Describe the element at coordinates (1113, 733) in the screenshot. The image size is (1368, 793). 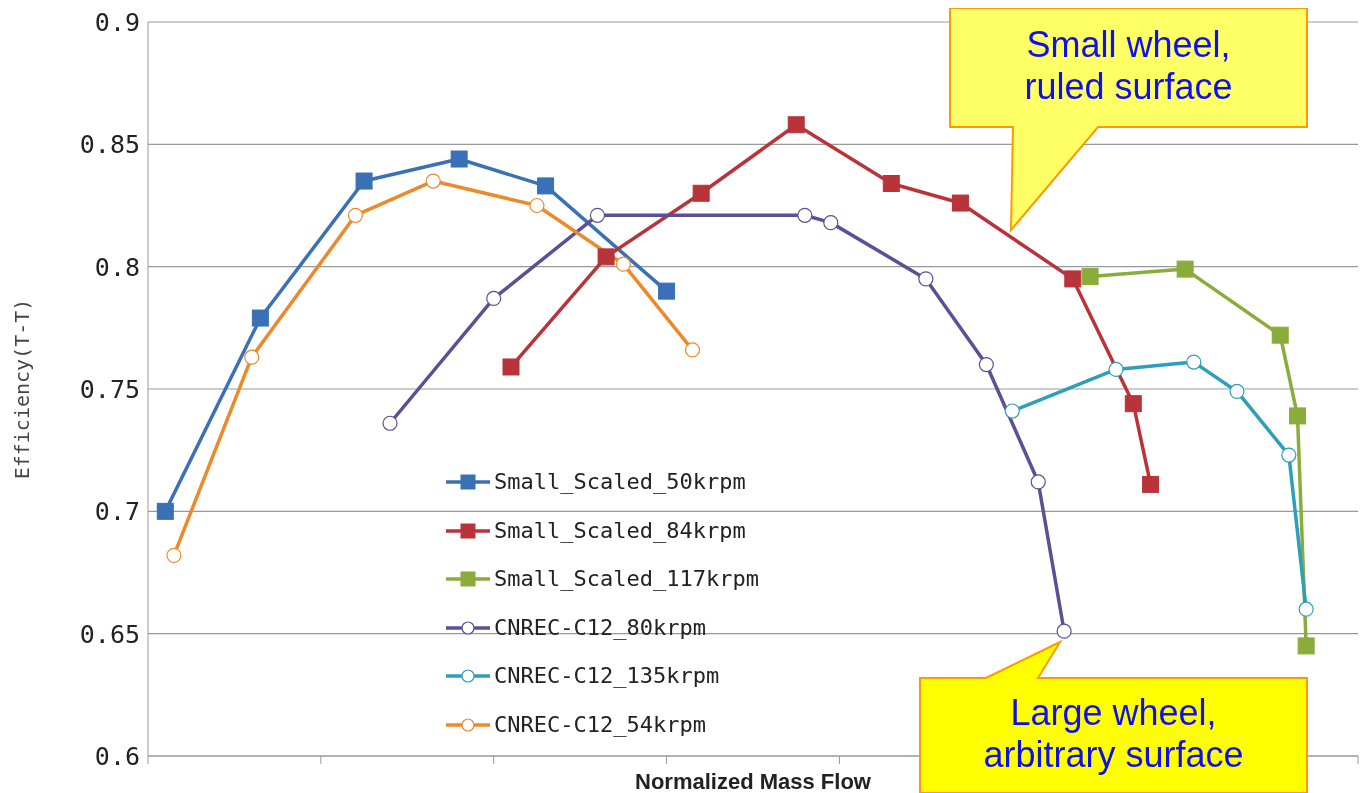
I see `annotation: Large wheel, arbitrary surface` at that location.